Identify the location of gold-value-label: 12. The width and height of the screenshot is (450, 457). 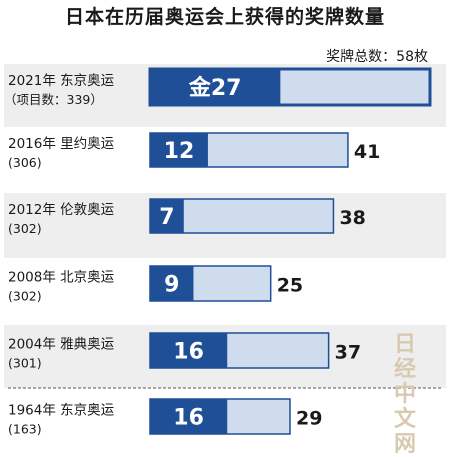
(179, 151).